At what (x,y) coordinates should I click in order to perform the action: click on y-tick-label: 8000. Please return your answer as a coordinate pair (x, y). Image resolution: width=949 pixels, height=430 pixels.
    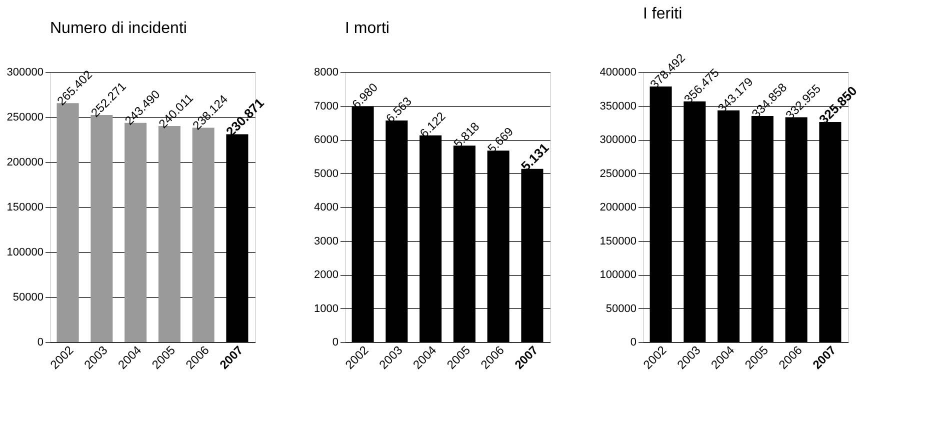
    Looking at the image, I should click on (326, 72).